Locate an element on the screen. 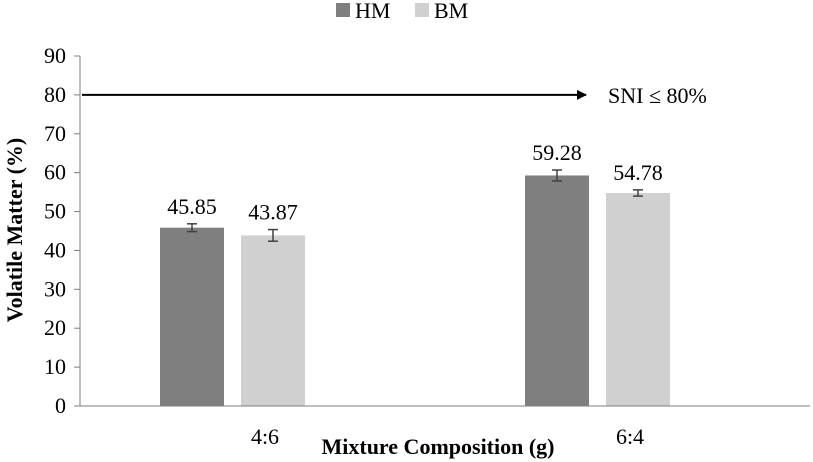 The image size is (813, 462). x-axis-title: Mixture Composition (g) is located at coordinates (437, 446).